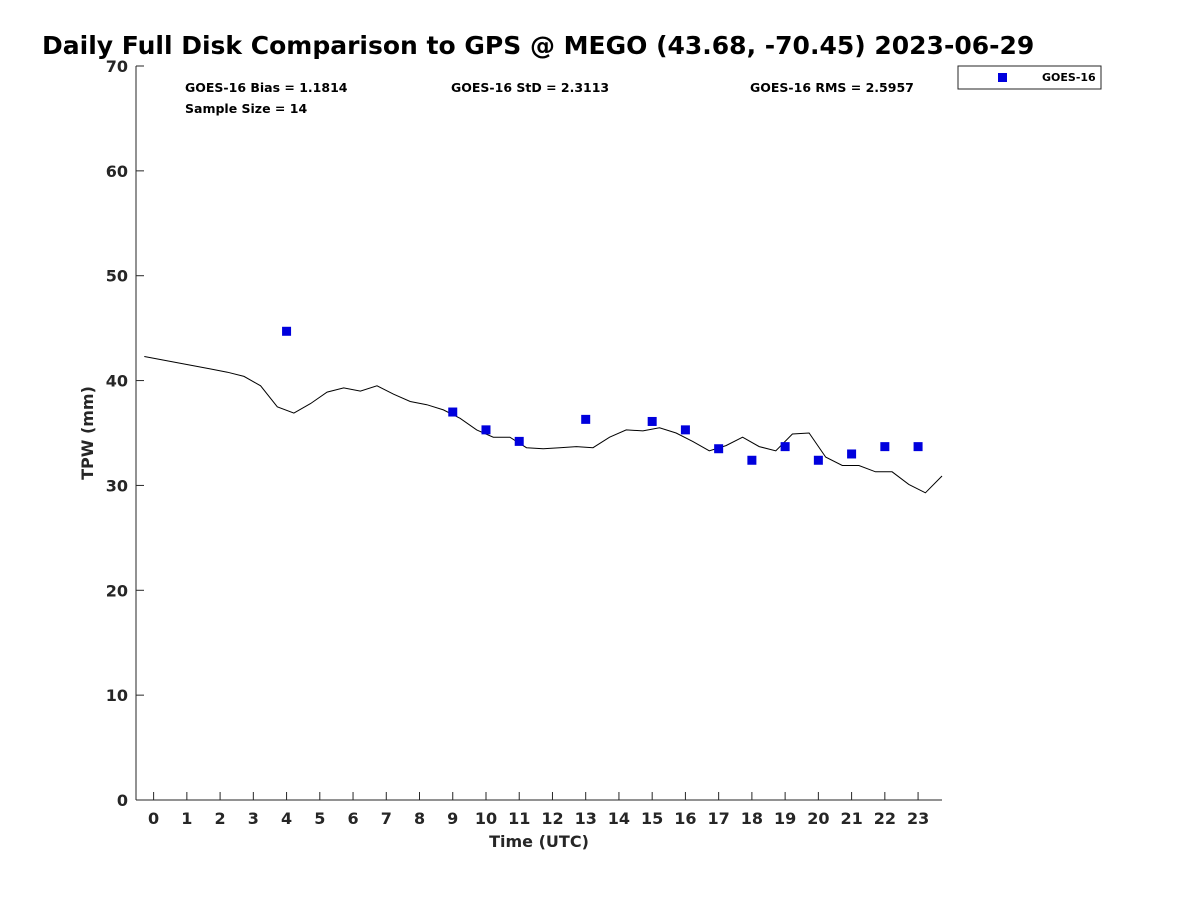 The width and height of the screenshot is (1200, 900). Describe the element at coordinates (538, 810) in the screenshot. I see `x-ticks: 0 1 2 3 4 5 6 7 8 9 10 11 12 13 14 15 16 17 18 19 20 21 22 23` at that location.